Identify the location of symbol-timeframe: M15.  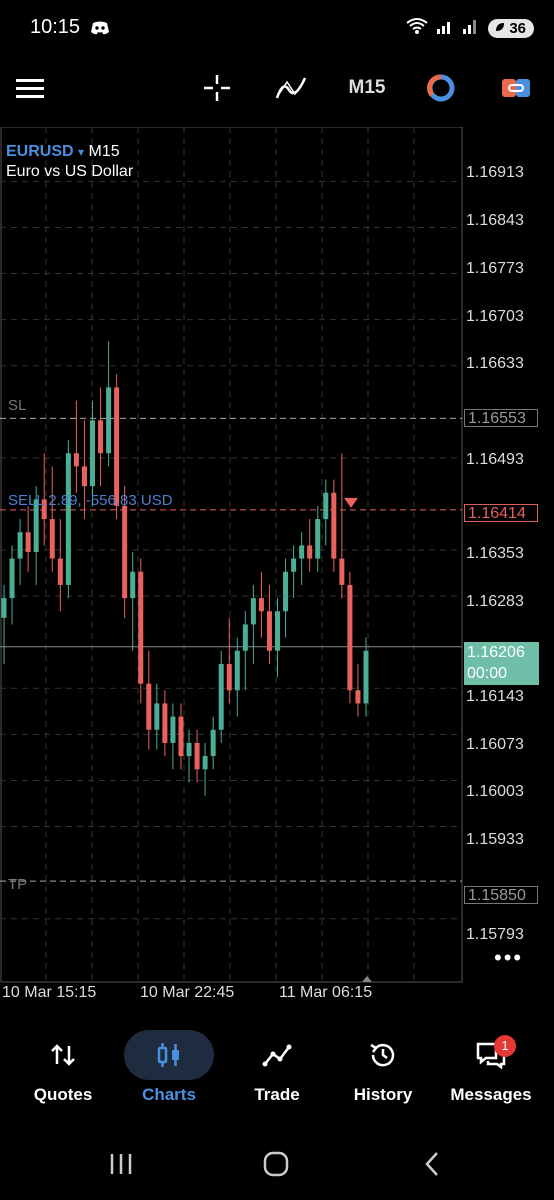
(104, 151).